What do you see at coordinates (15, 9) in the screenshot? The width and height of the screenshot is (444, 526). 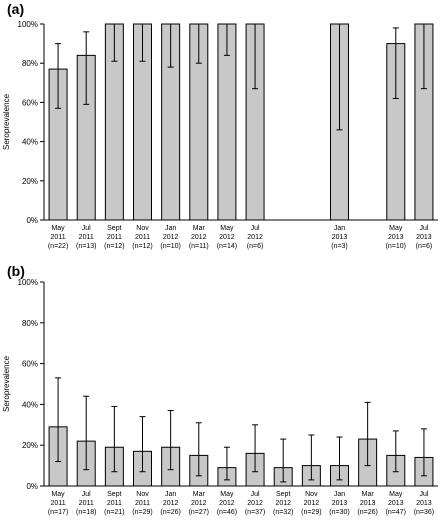 I see `panel-label: (a)` at bounding box center [15, 9].